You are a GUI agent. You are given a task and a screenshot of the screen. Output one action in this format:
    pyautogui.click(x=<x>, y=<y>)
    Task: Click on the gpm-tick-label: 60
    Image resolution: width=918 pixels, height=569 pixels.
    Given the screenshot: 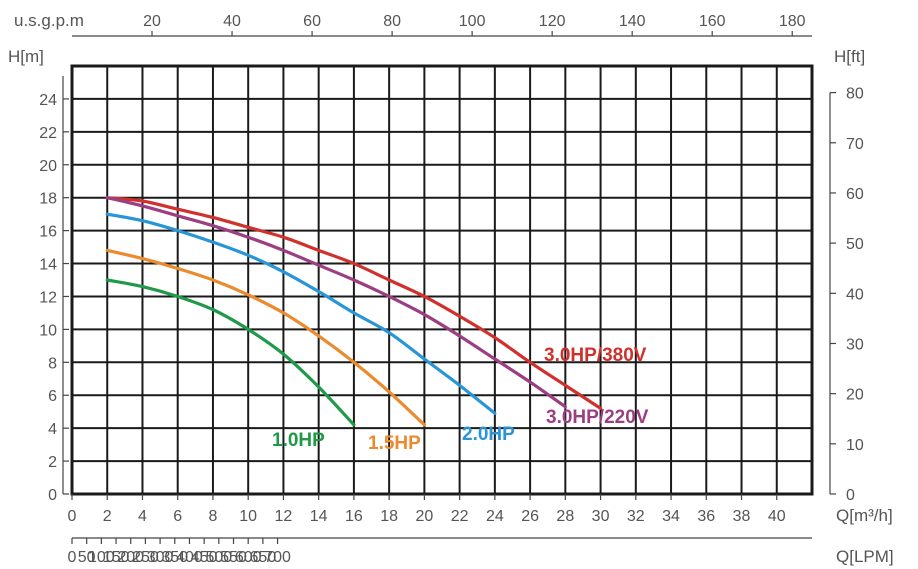 What is the action you would take?
    pyautogui.click(x=312, y=21)
    